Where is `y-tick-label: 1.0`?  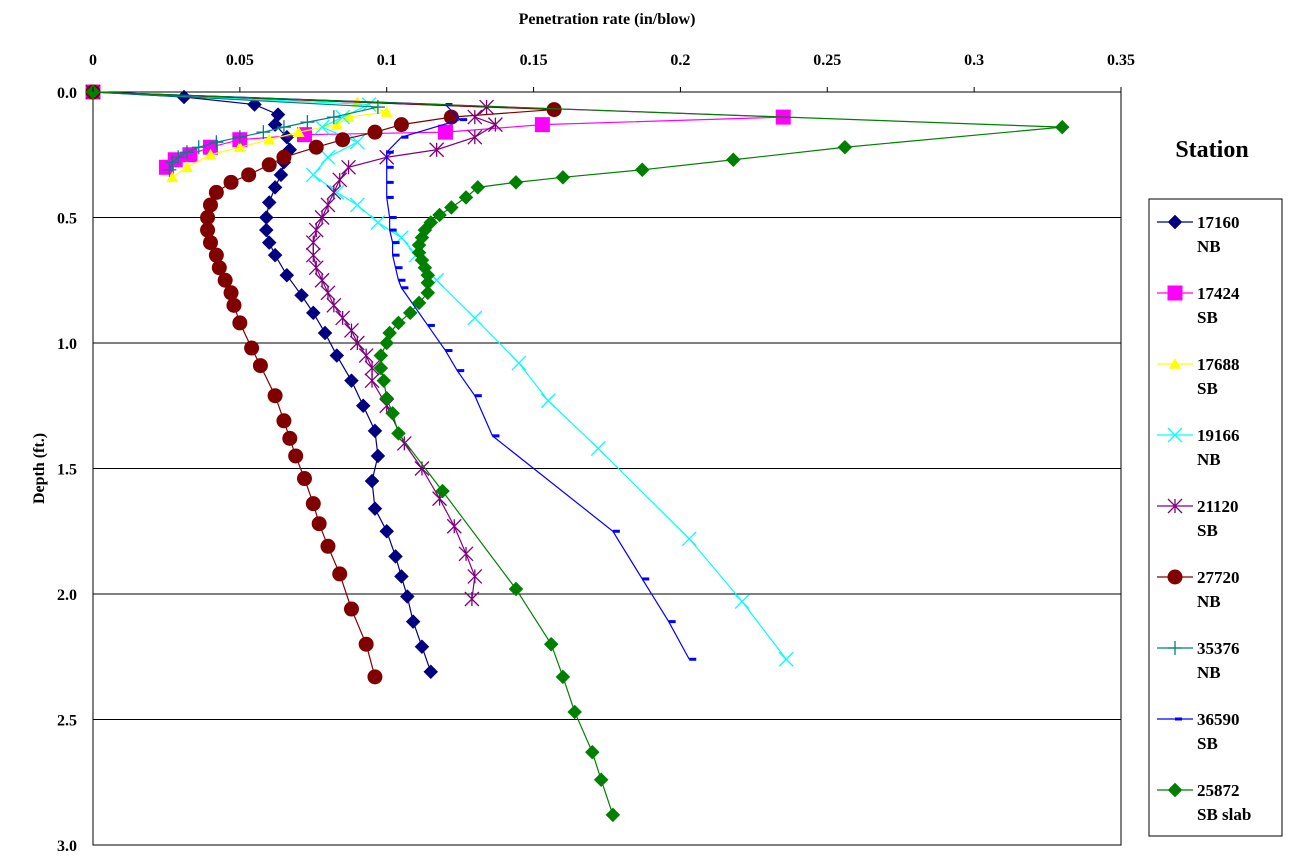
y-tick-label: 1.0 is located at coordinates (67, 344).